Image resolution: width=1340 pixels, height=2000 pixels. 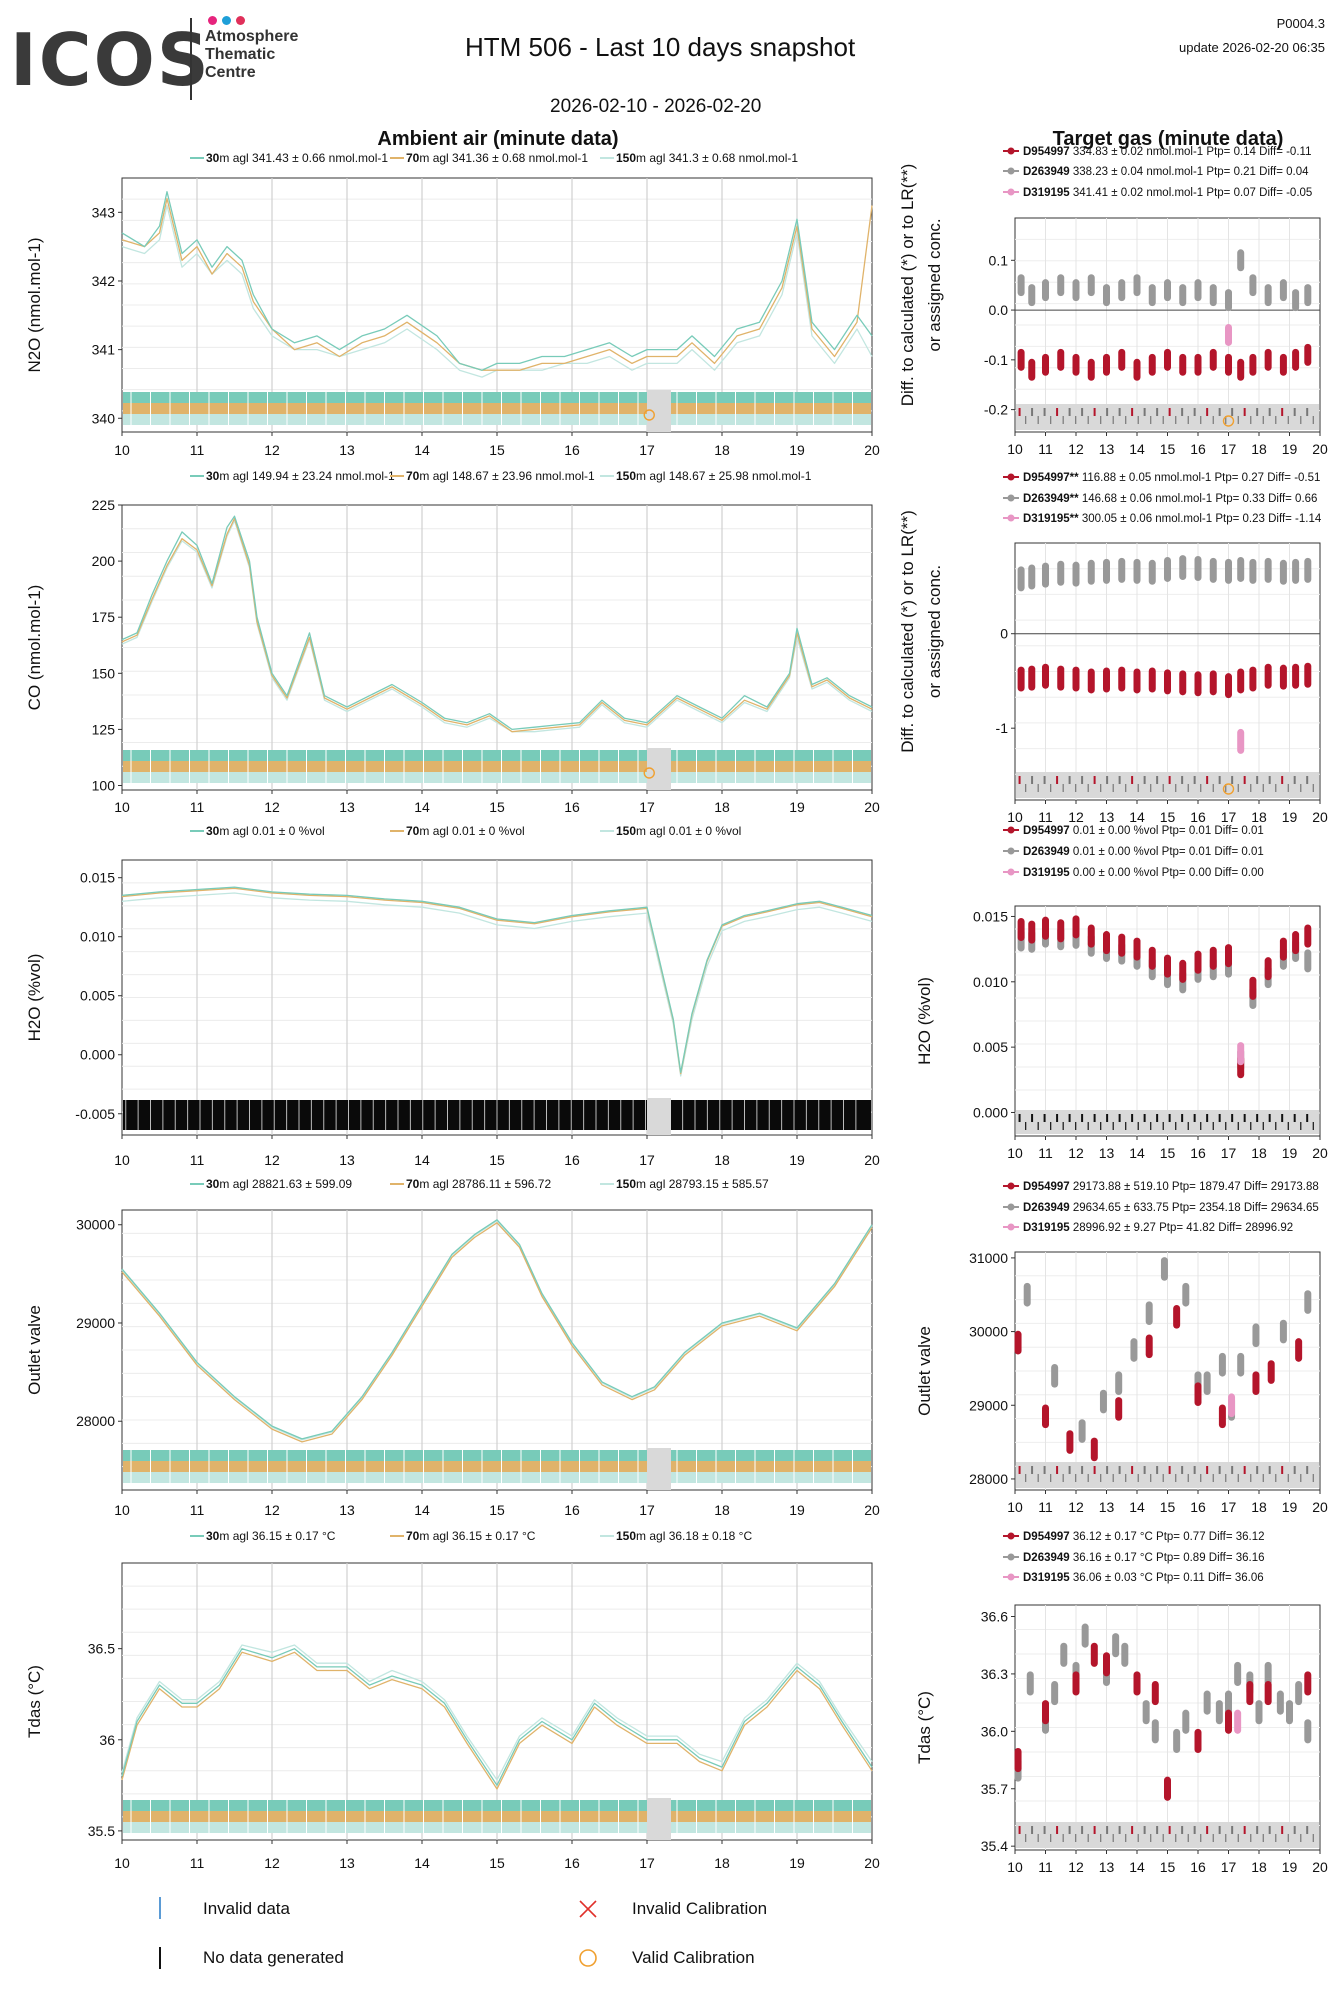 I want to click on t_n2o-x-tick-label: 17, so click(x=1229, y=449).